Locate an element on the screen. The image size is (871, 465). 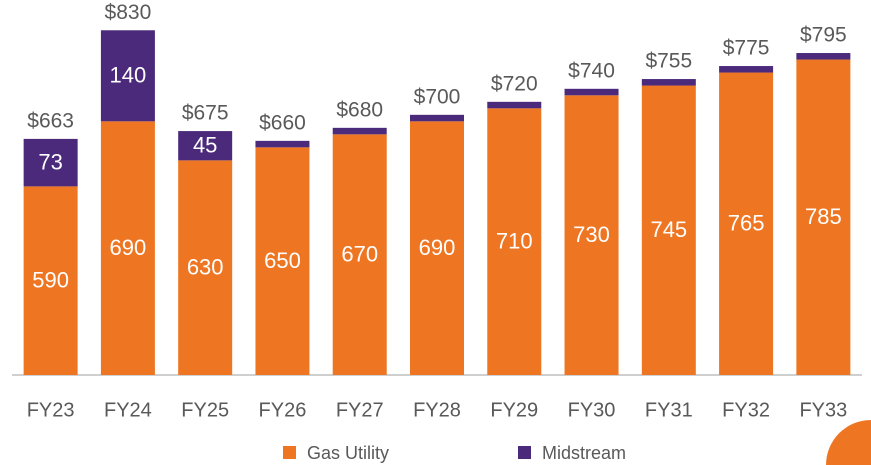
total-label: $755 is located at coordinates (668, 61).